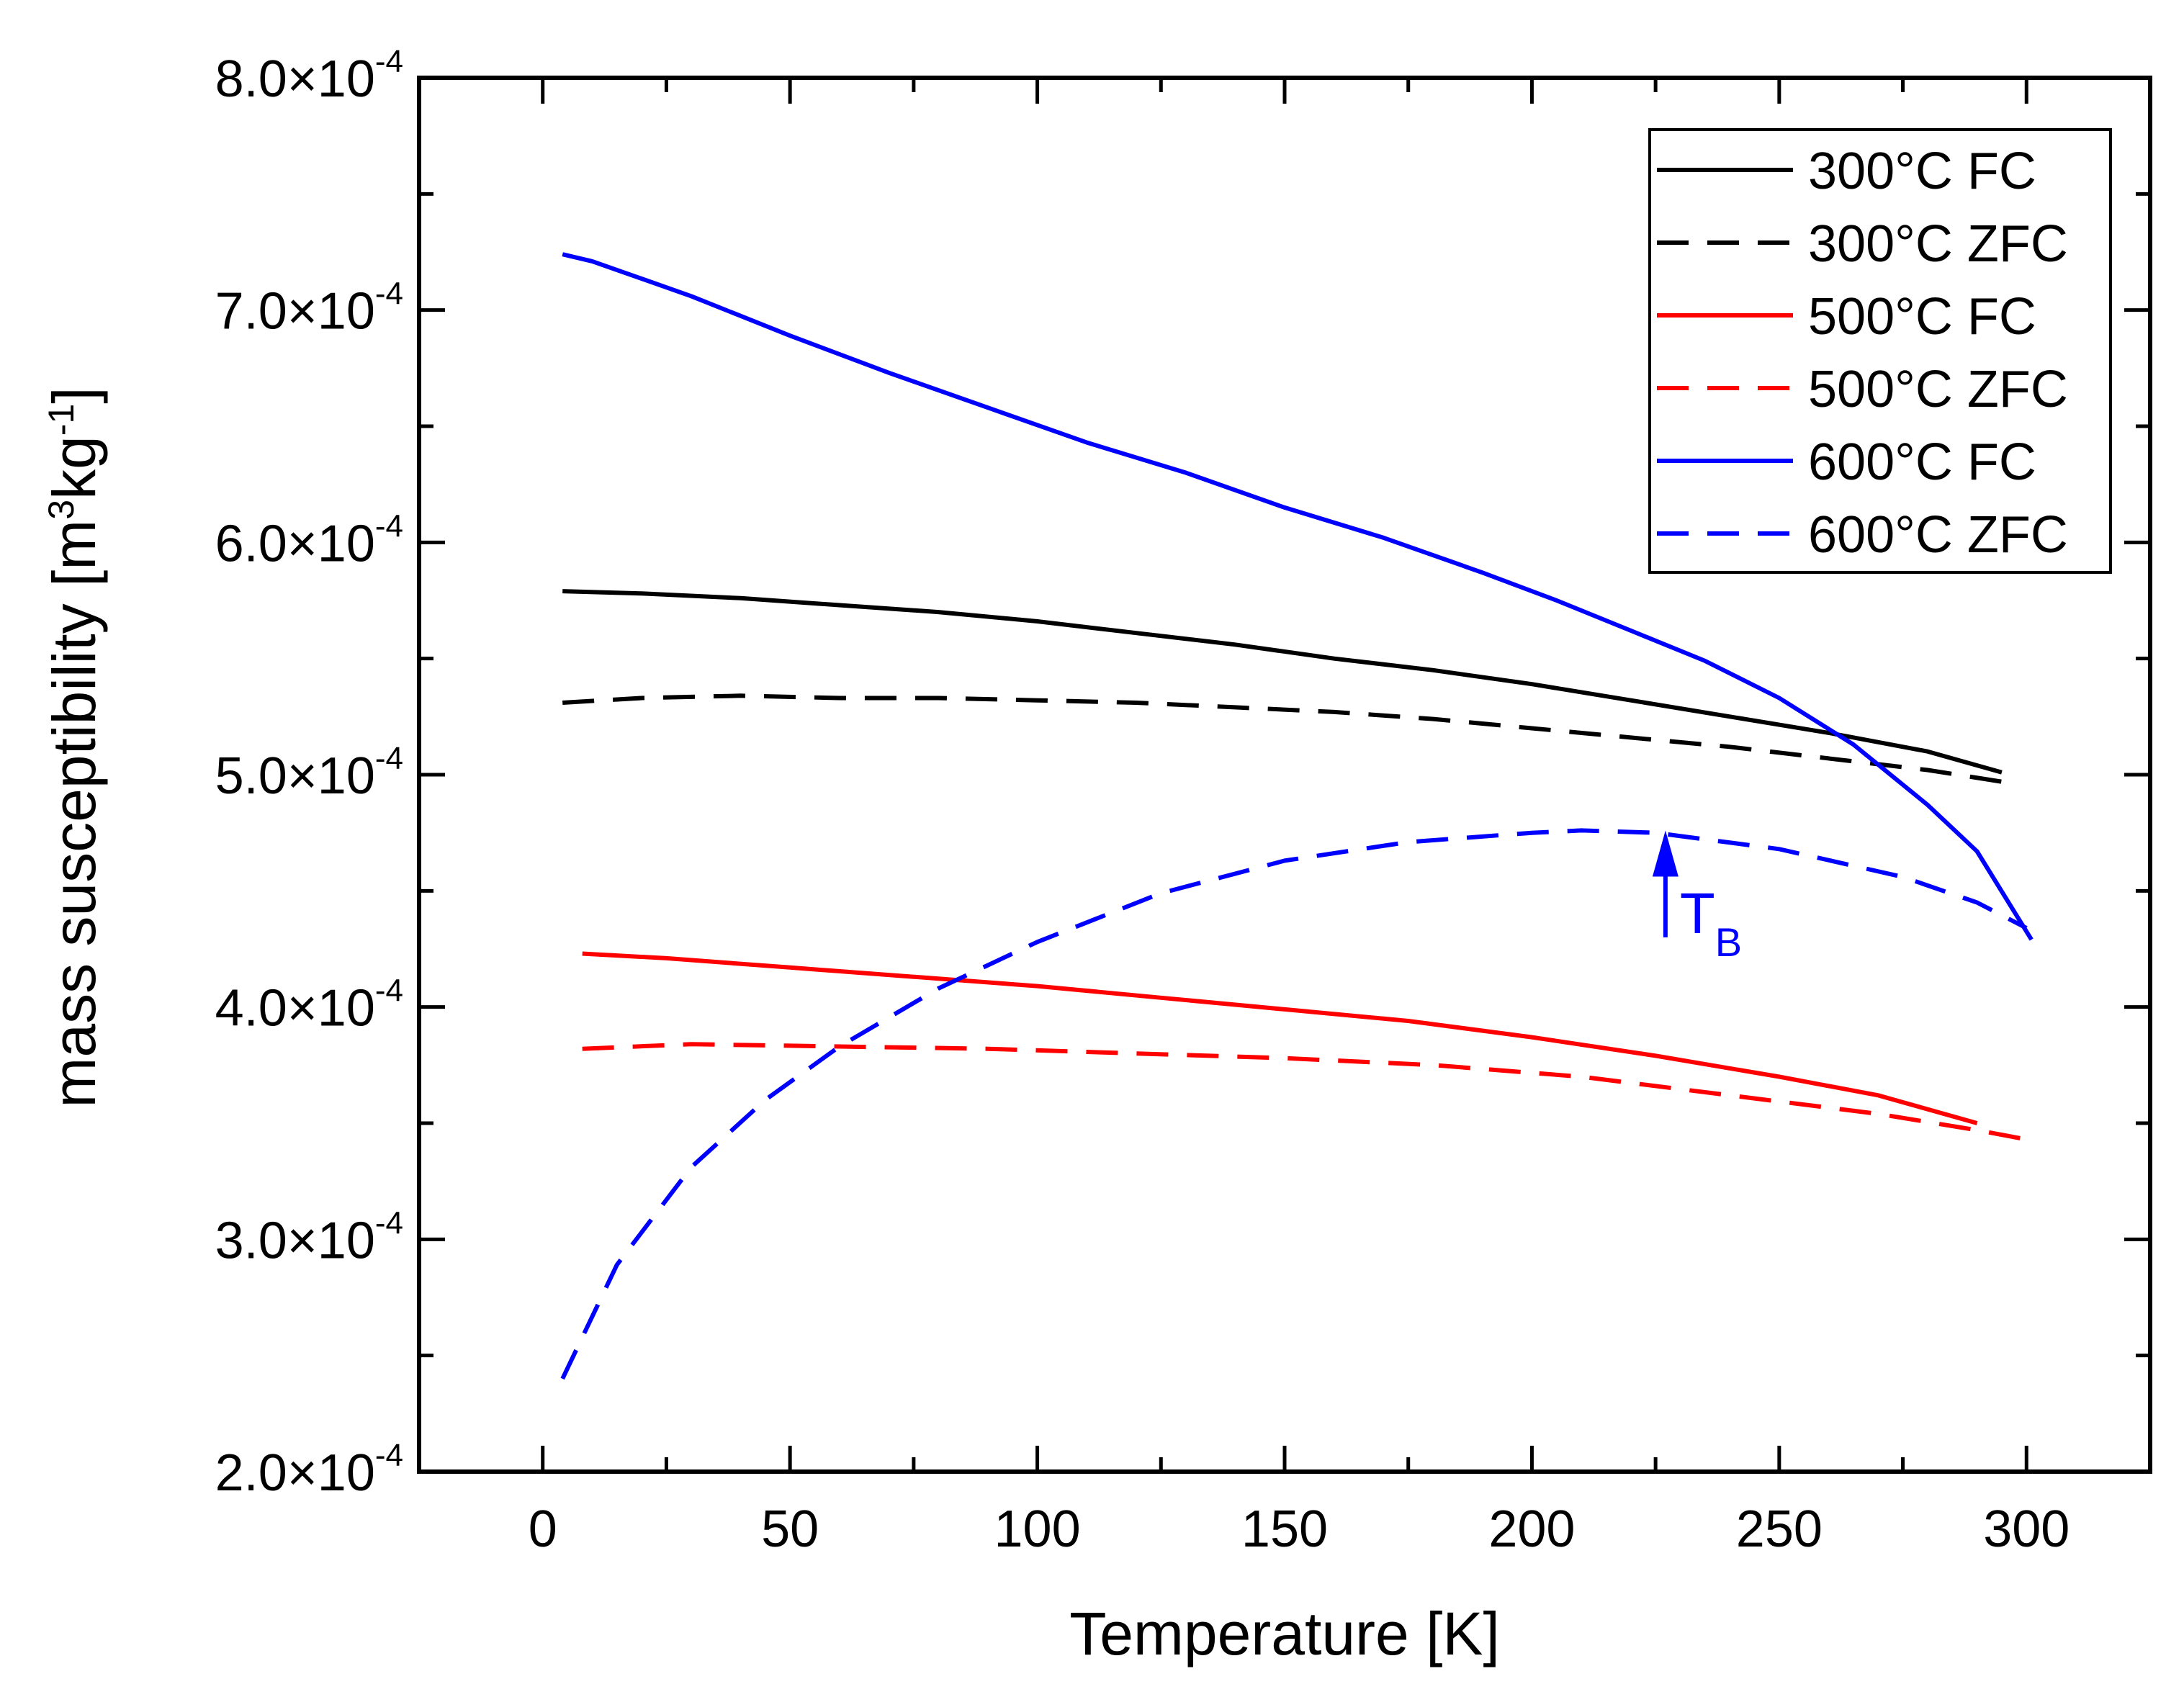 This screenshot has height=1697, width=2184. Describe the element at coordinates (543, 1529) in the screenshot. I see `x-tick-label: 0` at that location.